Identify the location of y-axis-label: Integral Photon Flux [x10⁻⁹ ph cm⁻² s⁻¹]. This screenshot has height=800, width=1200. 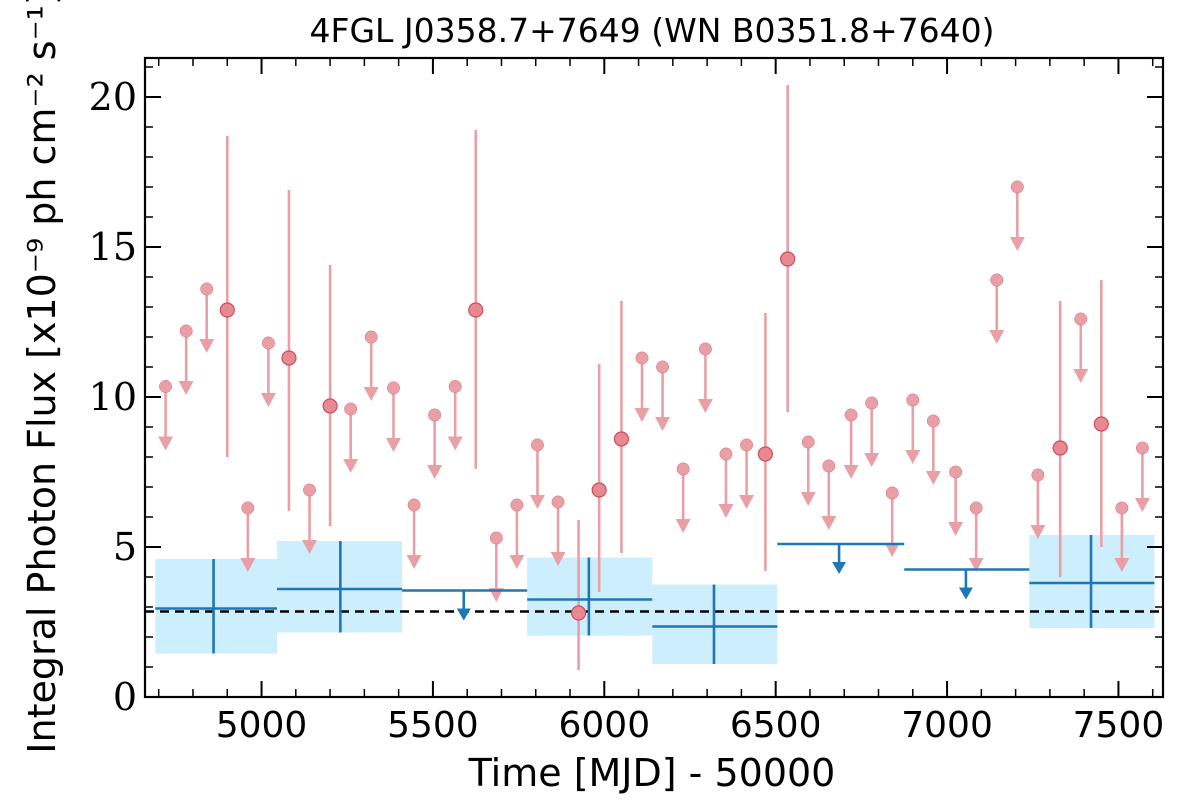
(42, 377).